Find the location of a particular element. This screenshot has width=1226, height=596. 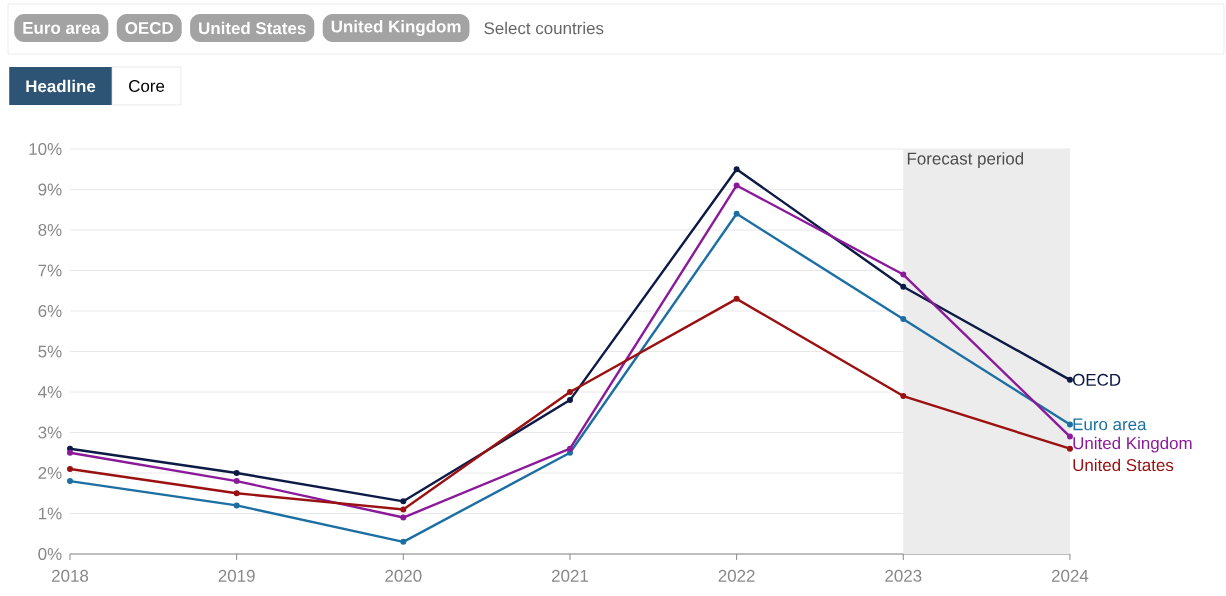

series-label: United States is located at coordinates (1123, 465).